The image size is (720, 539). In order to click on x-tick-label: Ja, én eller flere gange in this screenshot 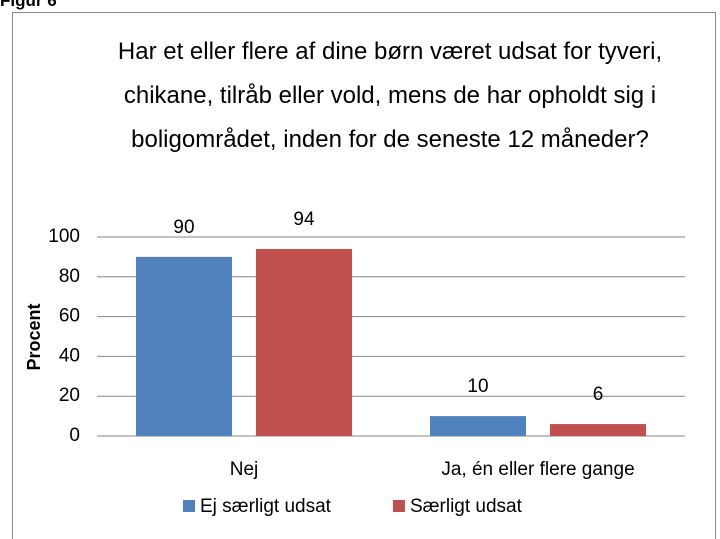, I will do `click(537, 469)`.